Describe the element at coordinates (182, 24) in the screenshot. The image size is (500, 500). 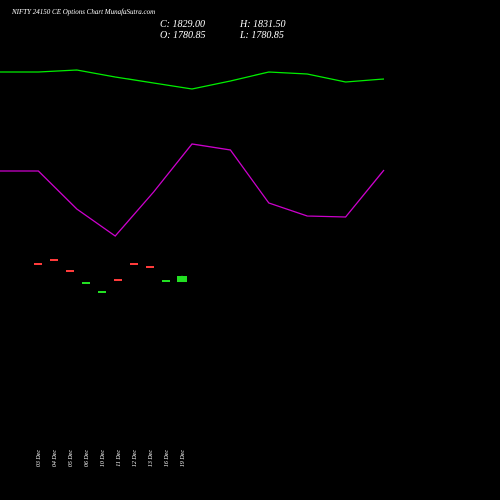
I see `close-label: C: 1829.00` at that location.